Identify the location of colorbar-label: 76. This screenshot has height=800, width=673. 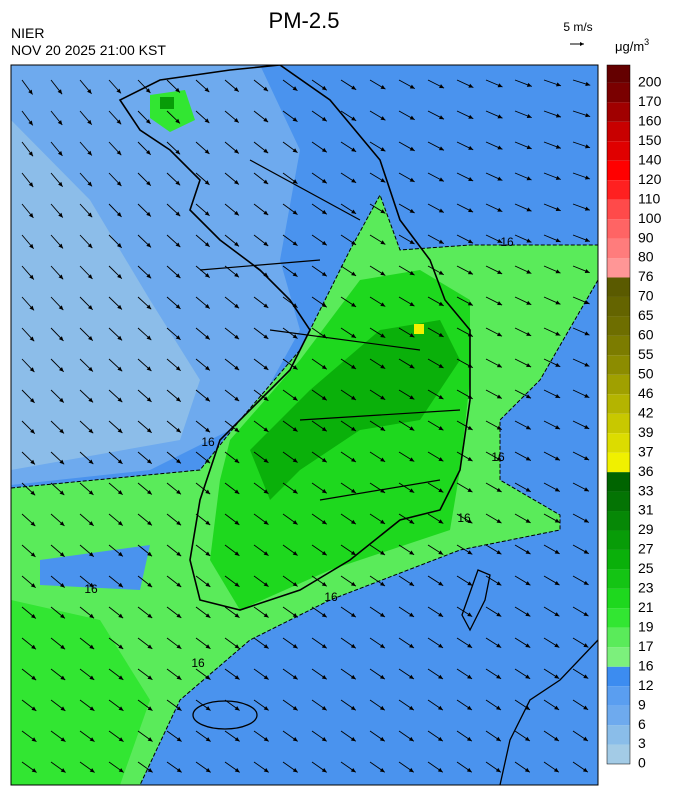
(646, 276).